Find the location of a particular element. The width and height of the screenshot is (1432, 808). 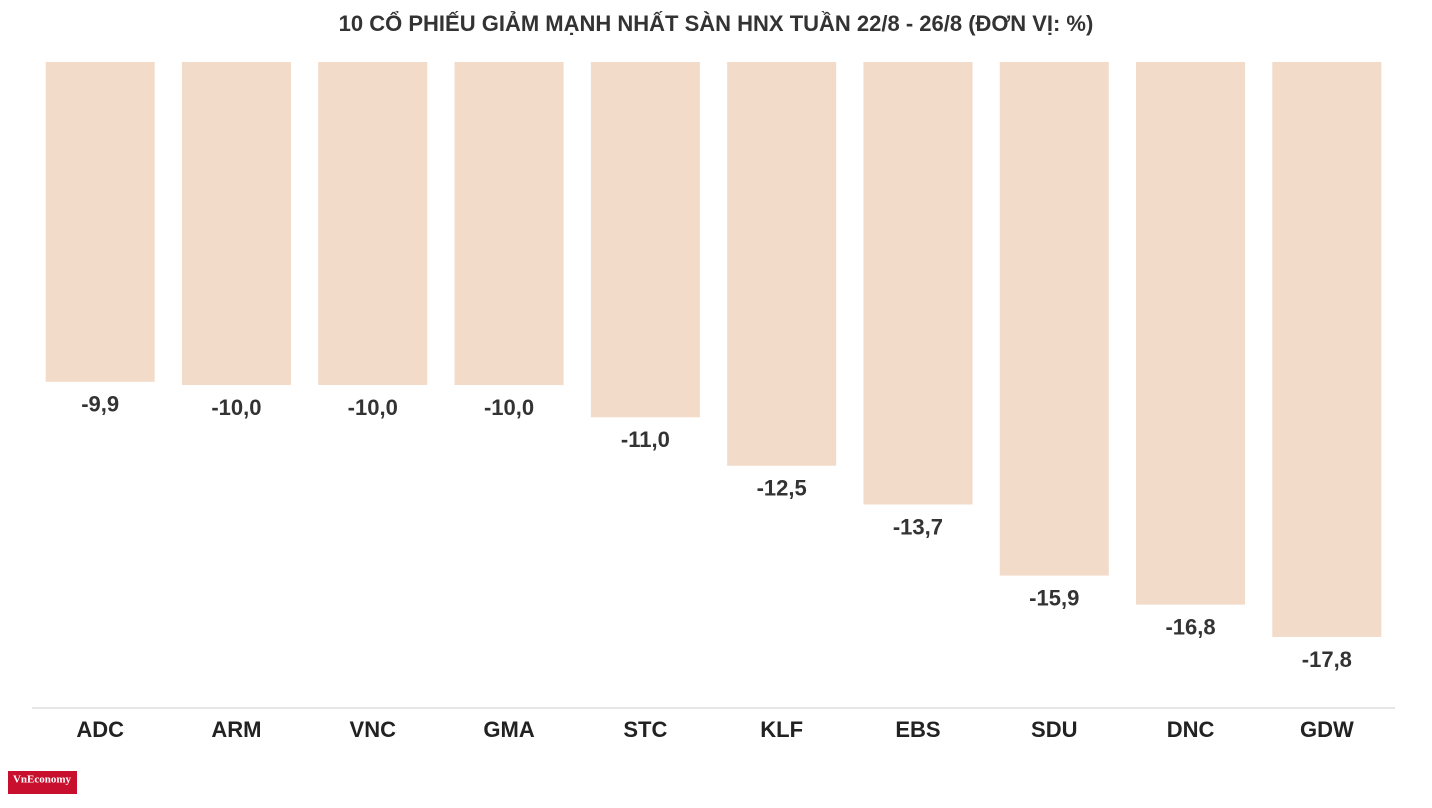

value-label: -9,9 is located at coordinates (100, 404).